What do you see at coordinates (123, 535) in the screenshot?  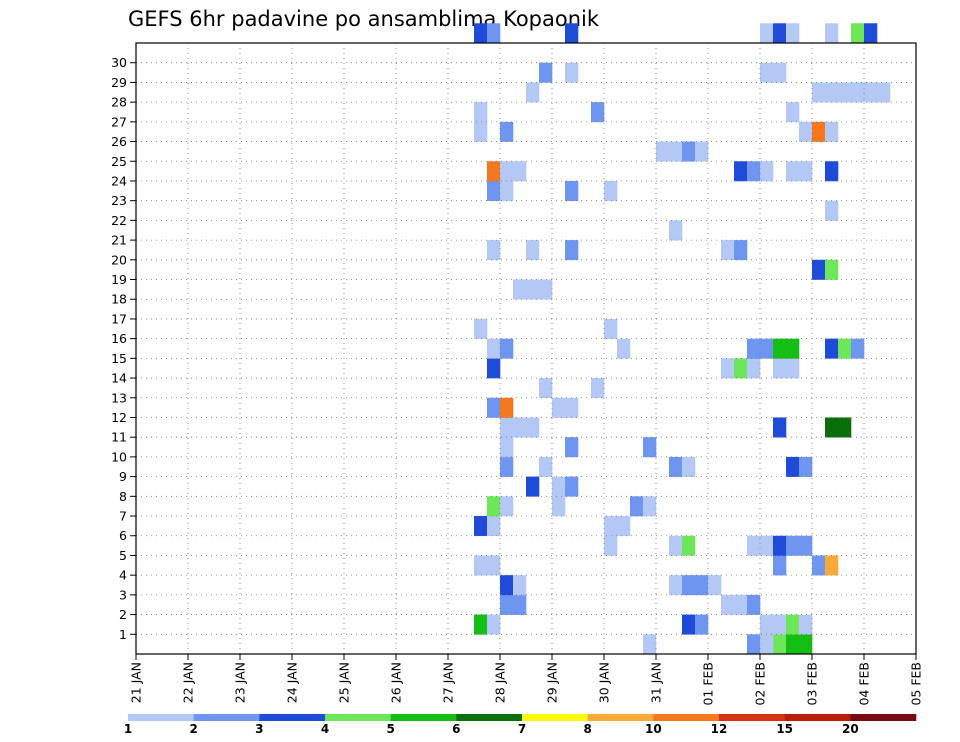 I see `y-tick-label: 6` at bounding box center [123, 535].